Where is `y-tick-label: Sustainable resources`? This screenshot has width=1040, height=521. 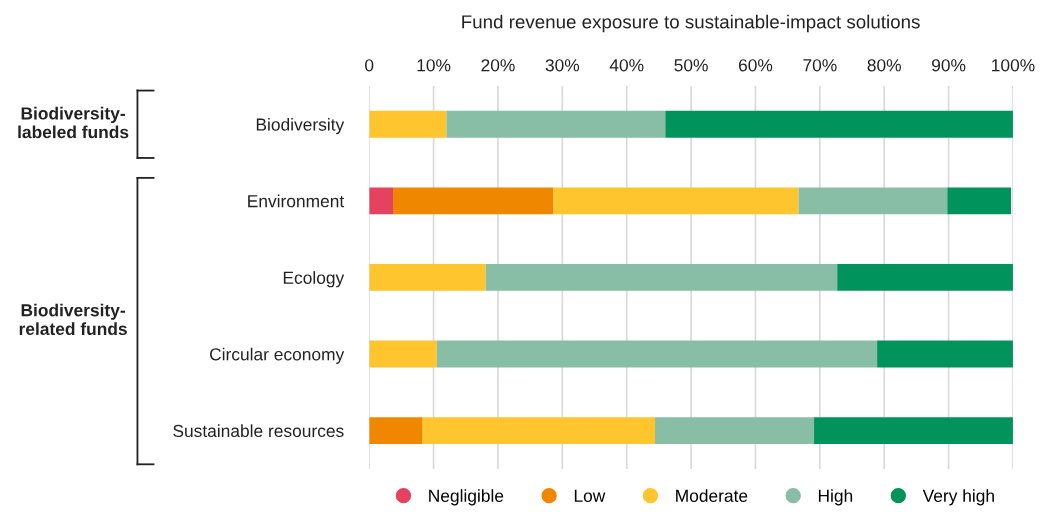 y-tick-label: Sustainable resources is located at coordinates (258, 431).